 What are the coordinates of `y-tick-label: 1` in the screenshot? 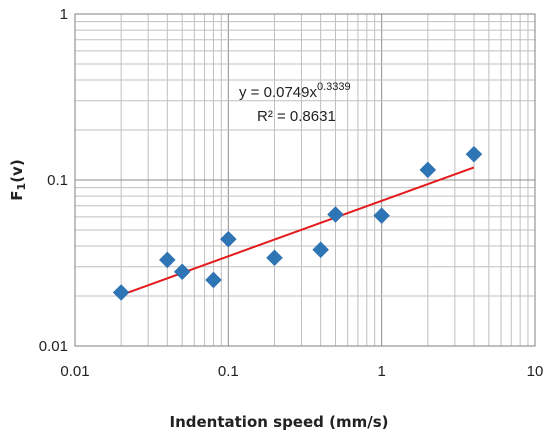 It's located at (64, 14).